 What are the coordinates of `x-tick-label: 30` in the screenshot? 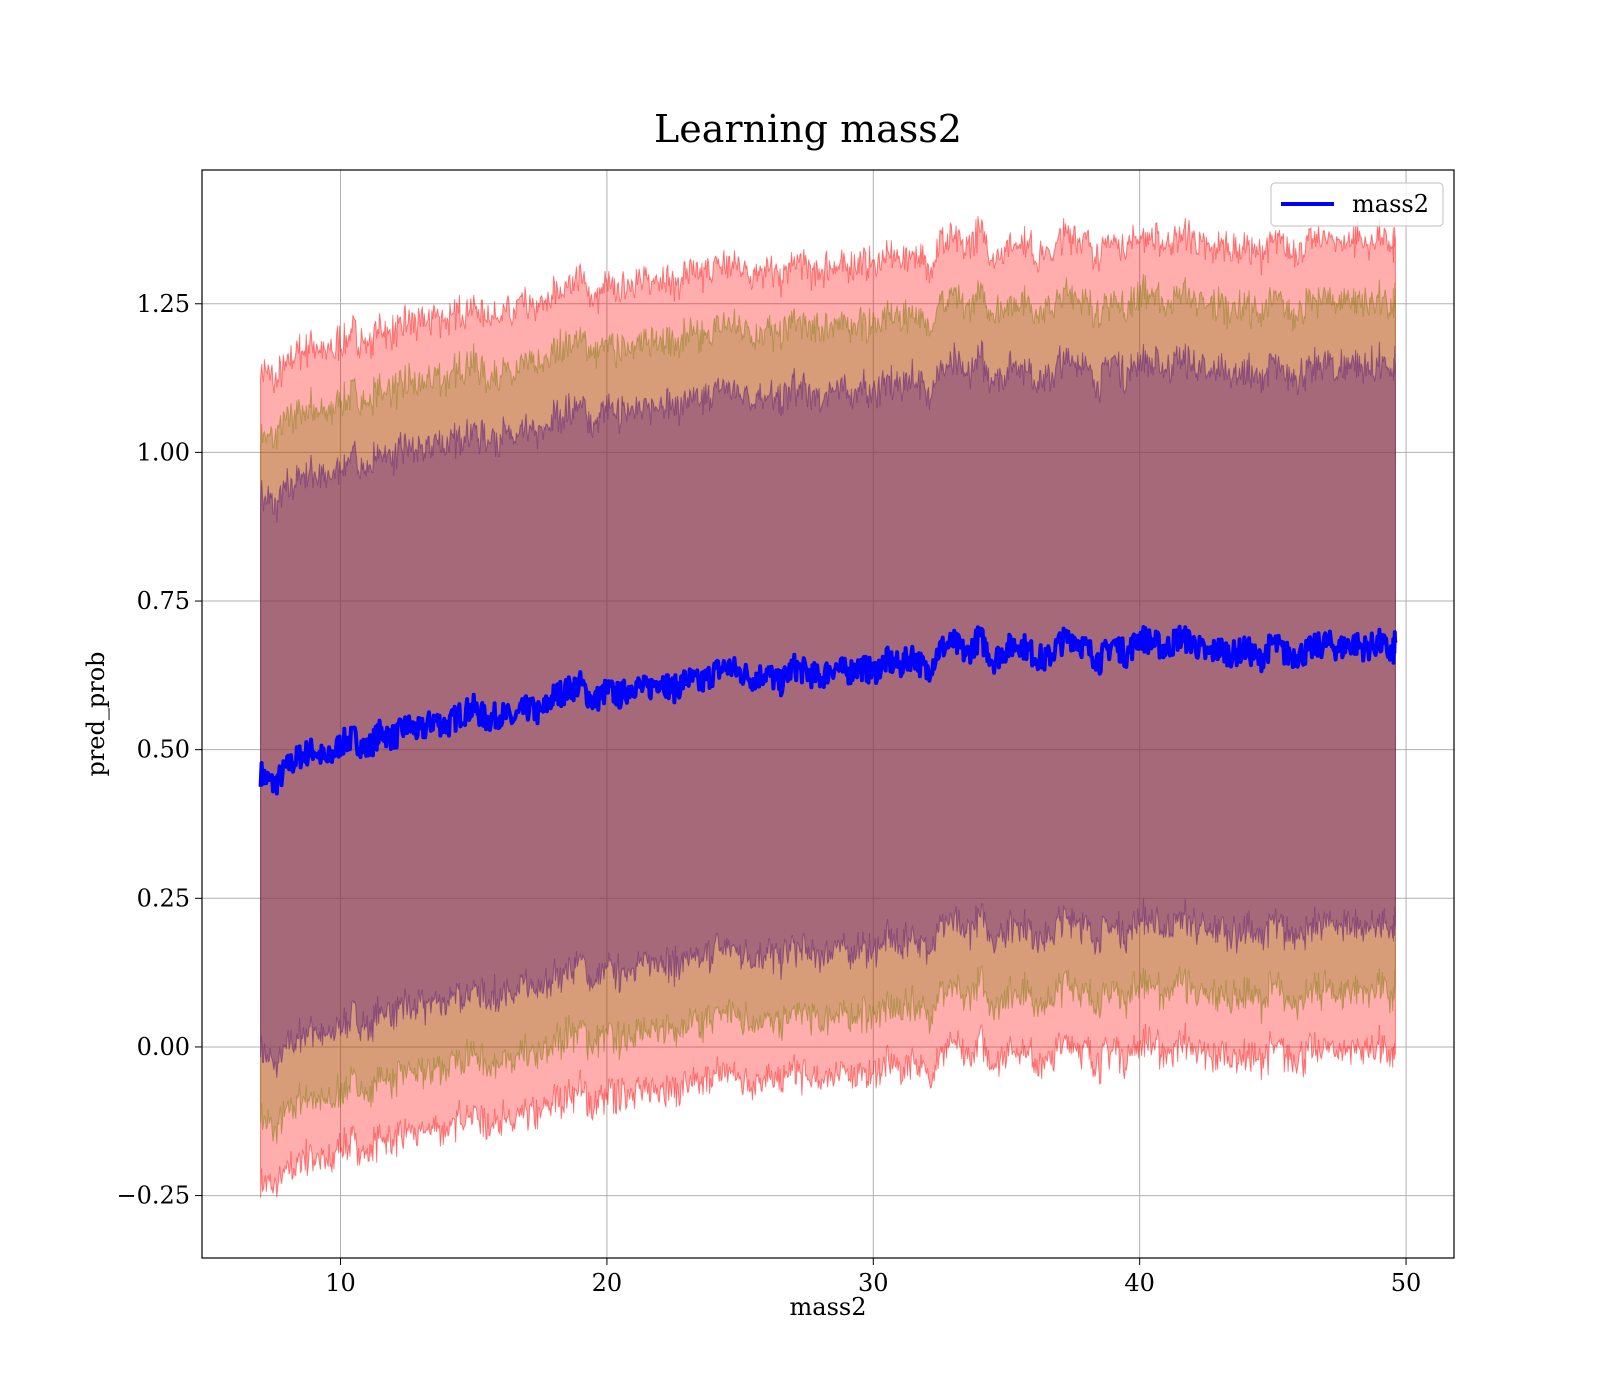 It's located at (873, 1283).